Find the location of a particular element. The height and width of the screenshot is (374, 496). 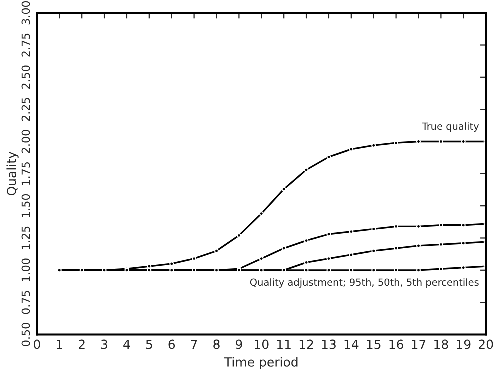

x-tick-label: 13 is located at coordinates (329, 345).